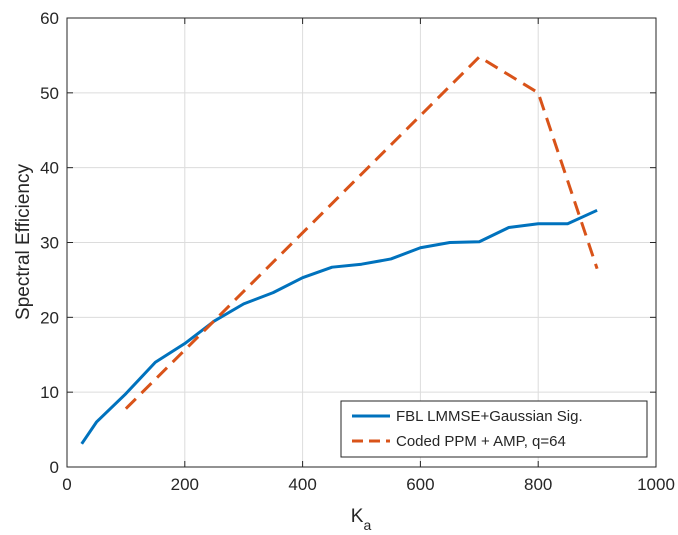 Image resolution: width=678 pixels, height=535 pixels. Describe the element at coordinates (66, 484) in the screenshot. I see `x-tick-label: 0` at that location.